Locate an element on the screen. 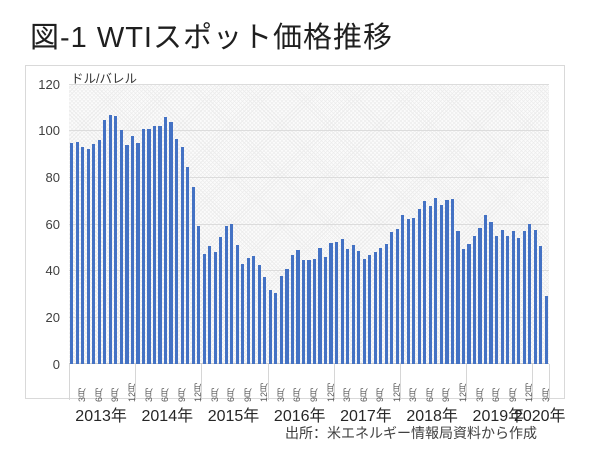  y-axis-tick-label: 120 is located at coordinates (49, 84).